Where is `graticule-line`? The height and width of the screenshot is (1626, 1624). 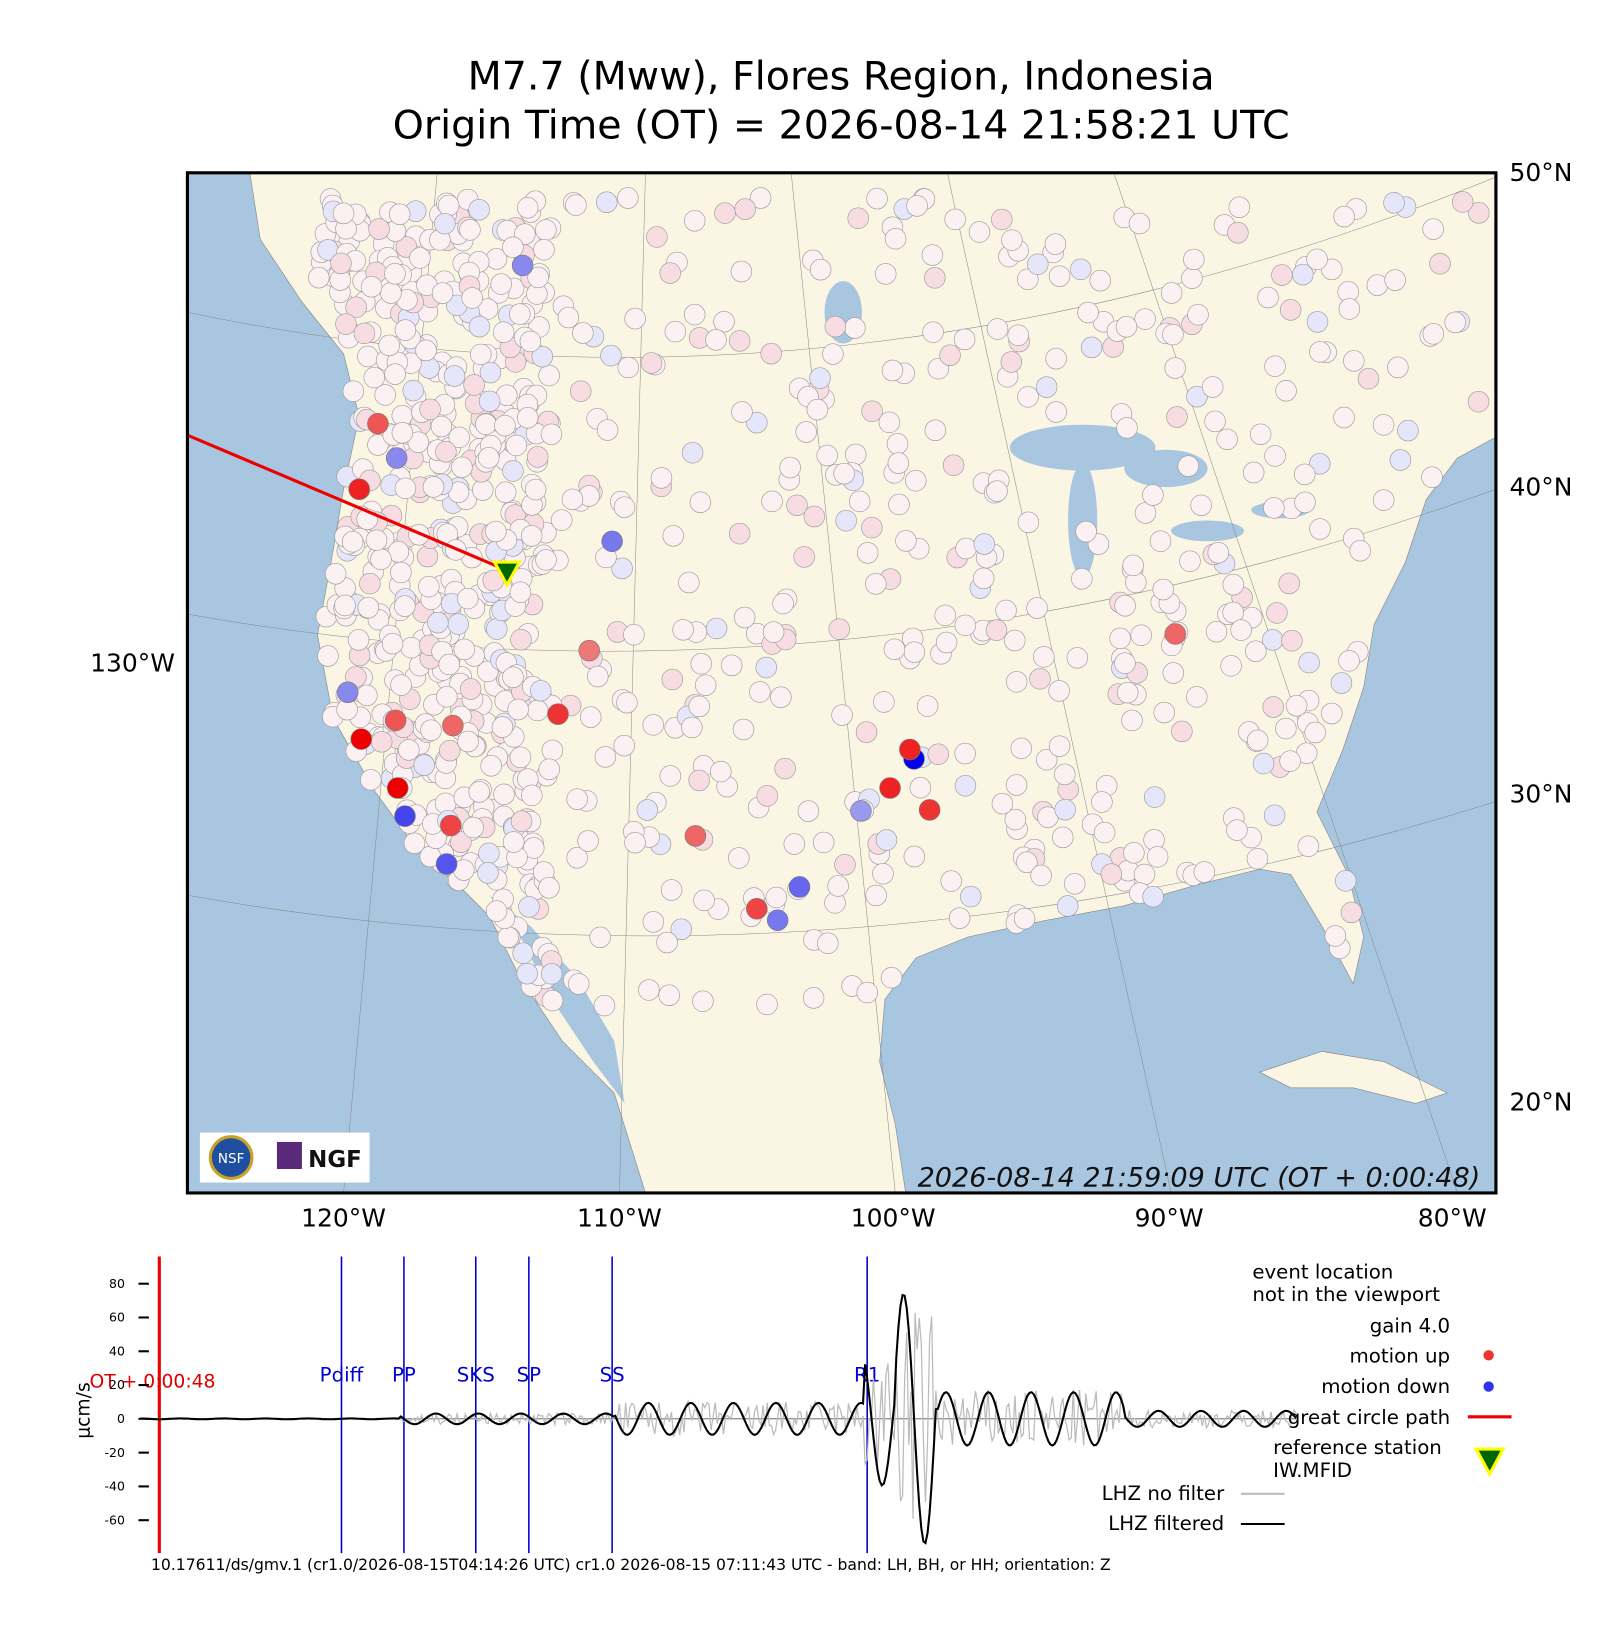
graticule-line is located at coordinates (843, 682).